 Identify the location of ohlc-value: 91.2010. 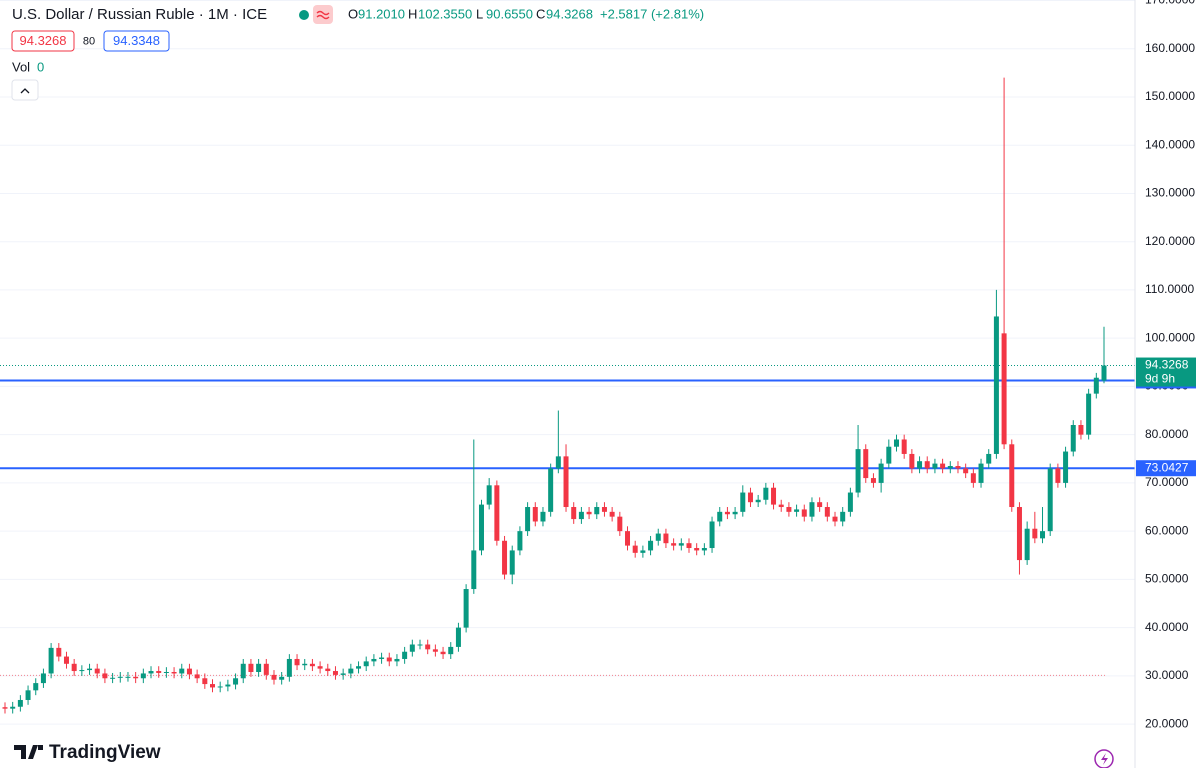
(381, 13).